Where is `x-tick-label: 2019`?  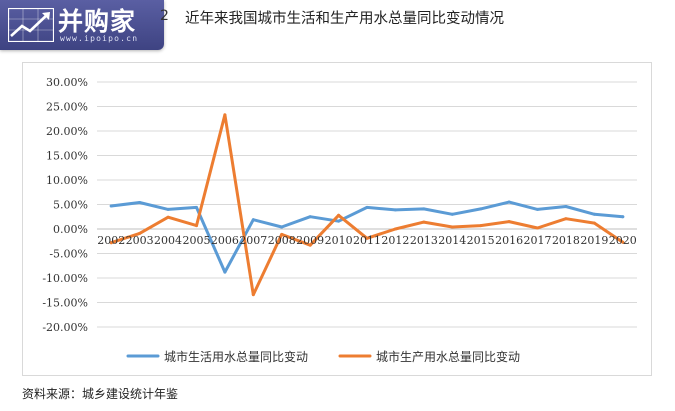
x-tick-label: 2019 is located at coordinates (594, 240).